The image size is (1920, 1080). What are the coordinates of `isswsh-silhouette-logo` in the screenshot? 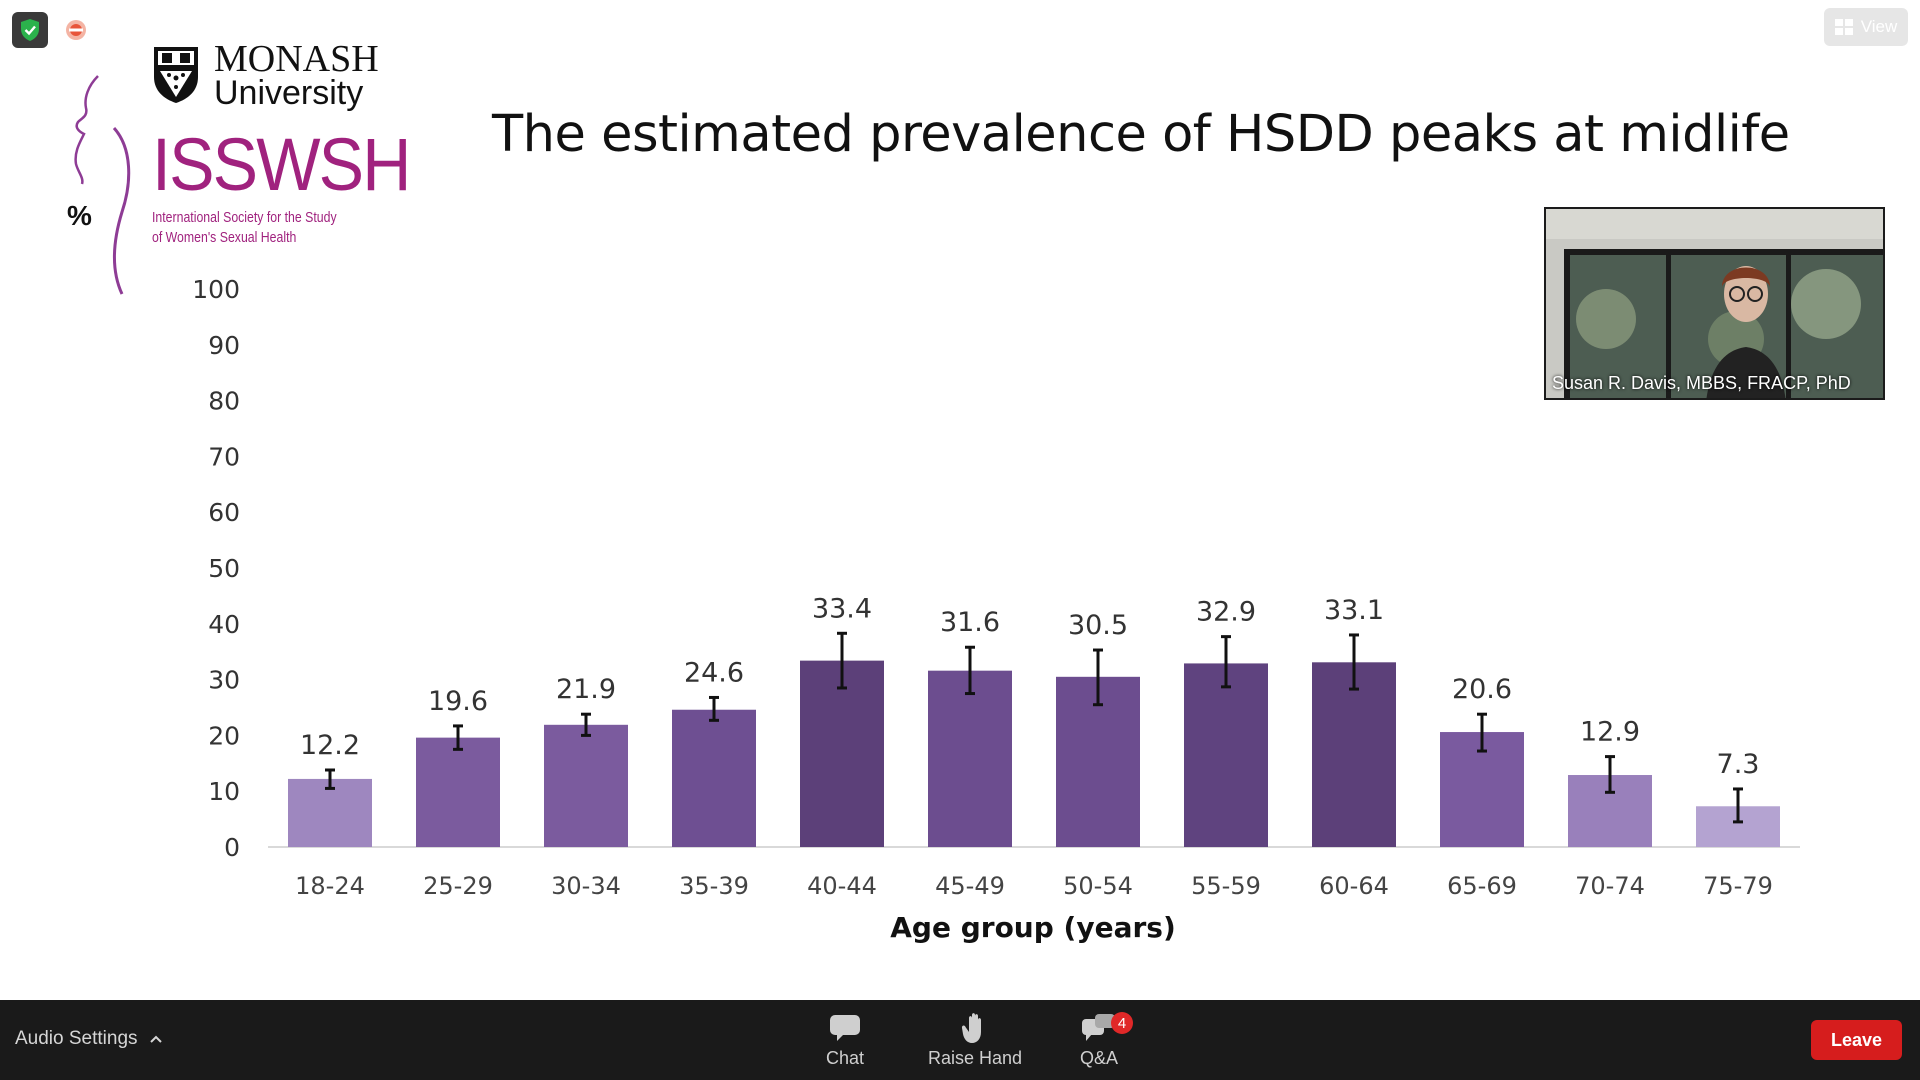 It's located at (102, 185).